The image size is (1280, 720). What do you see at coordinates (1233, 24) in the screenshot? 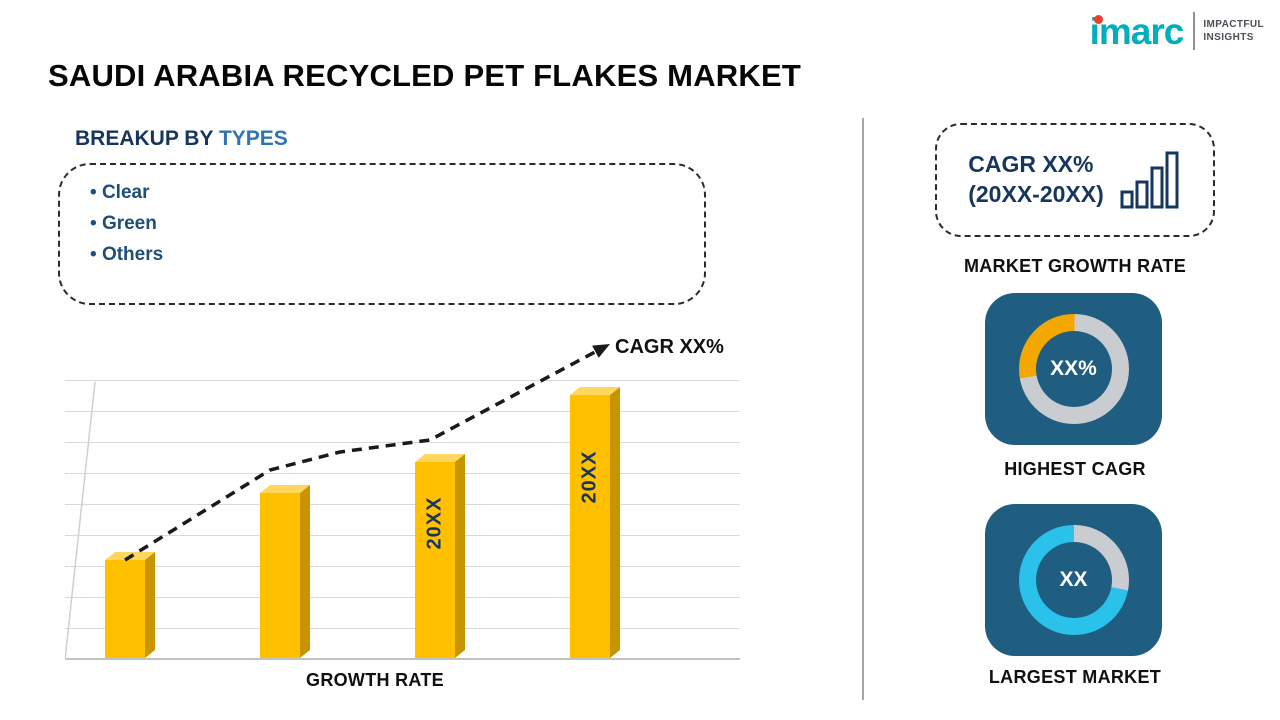
I see `tagline-line1: IMPACTFUL` at bounding box center [1233, 24].